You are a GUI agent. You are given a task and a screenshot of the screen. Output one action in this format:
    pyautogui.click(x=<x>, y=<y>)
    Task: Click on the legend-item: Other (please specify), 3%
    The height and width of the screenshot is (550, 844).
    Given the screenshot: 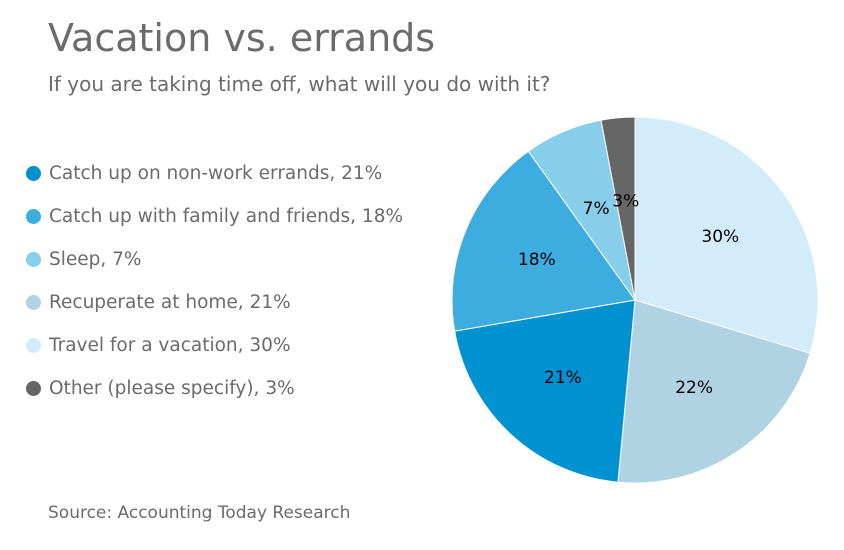 What is the action you would take?
    pyautogui.click(x=214, y=388)
    